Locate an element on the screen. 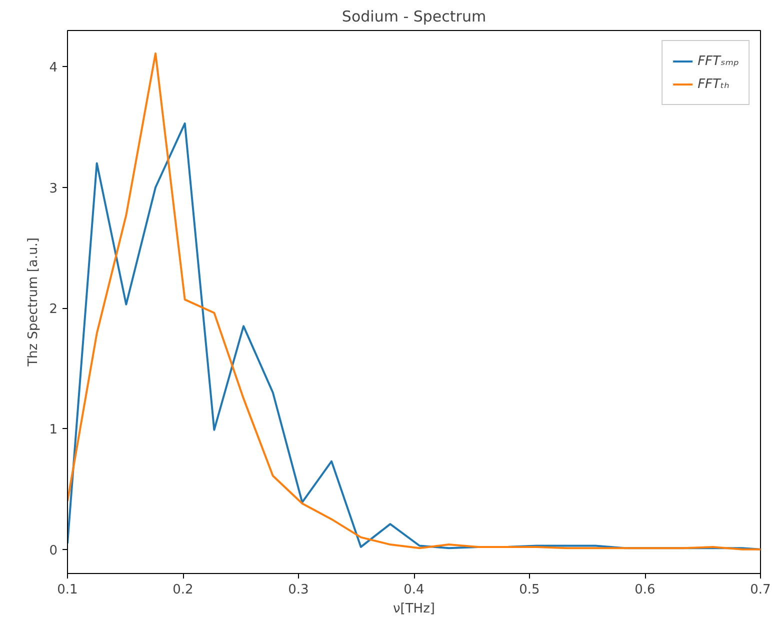 The width and height of the screenshot is (776, 619). y-tick-label: 3 is located at coordinates (53, 188).